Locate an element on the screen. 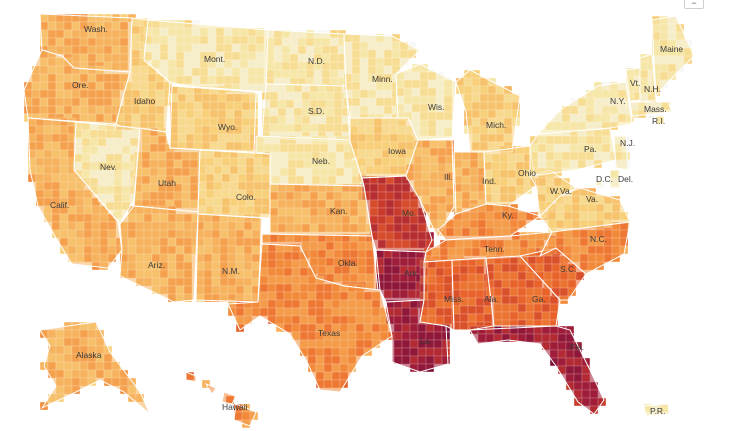  label-calif: Calif. is located at coordinates (59, 205).